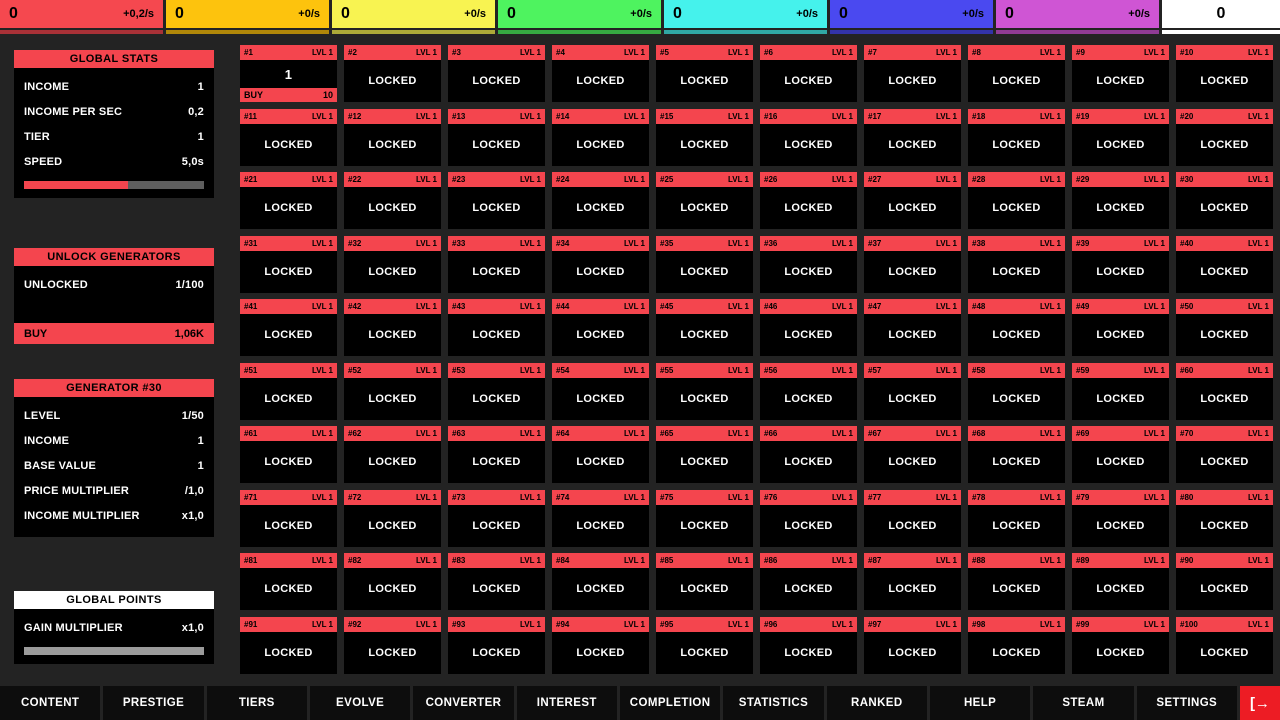  Describe the element at coordinates (808, 454) in the screenshot. I see `generator-tile: #66 LVL 1 LOCKED` at that location.